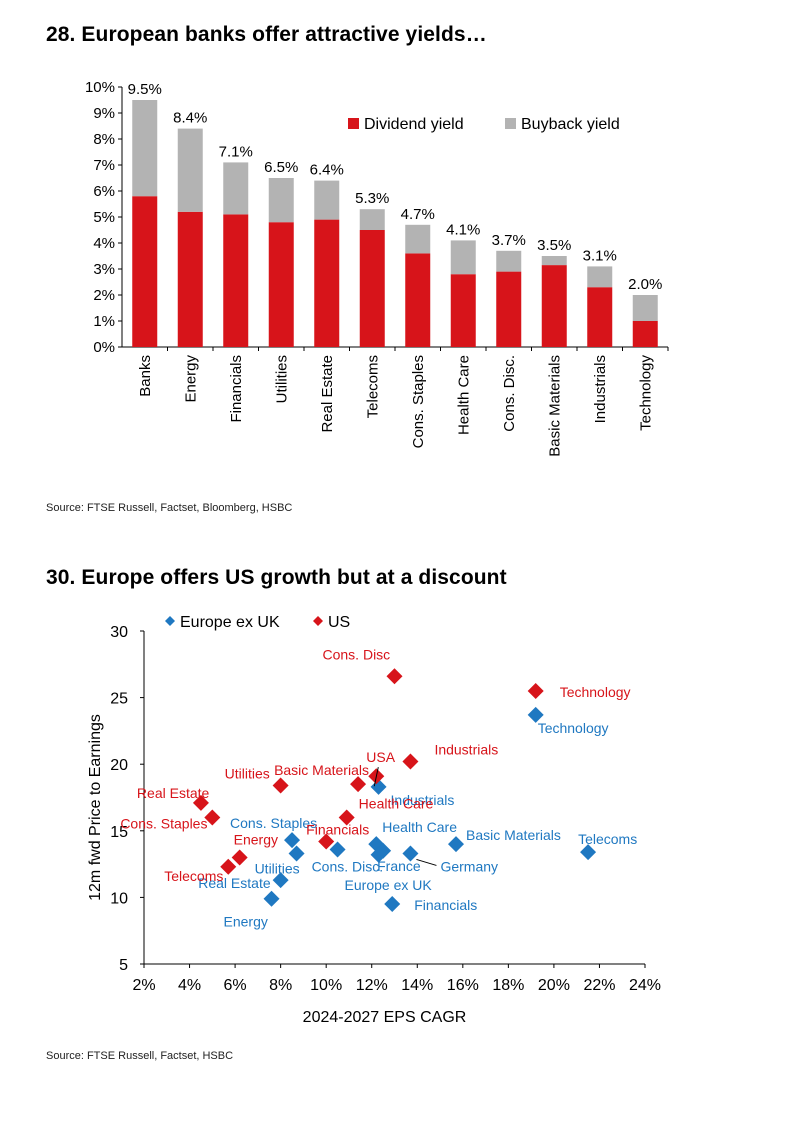 The image size is (800, 1140). I want to click on europe-point-cons-disc, so click(337, 849).